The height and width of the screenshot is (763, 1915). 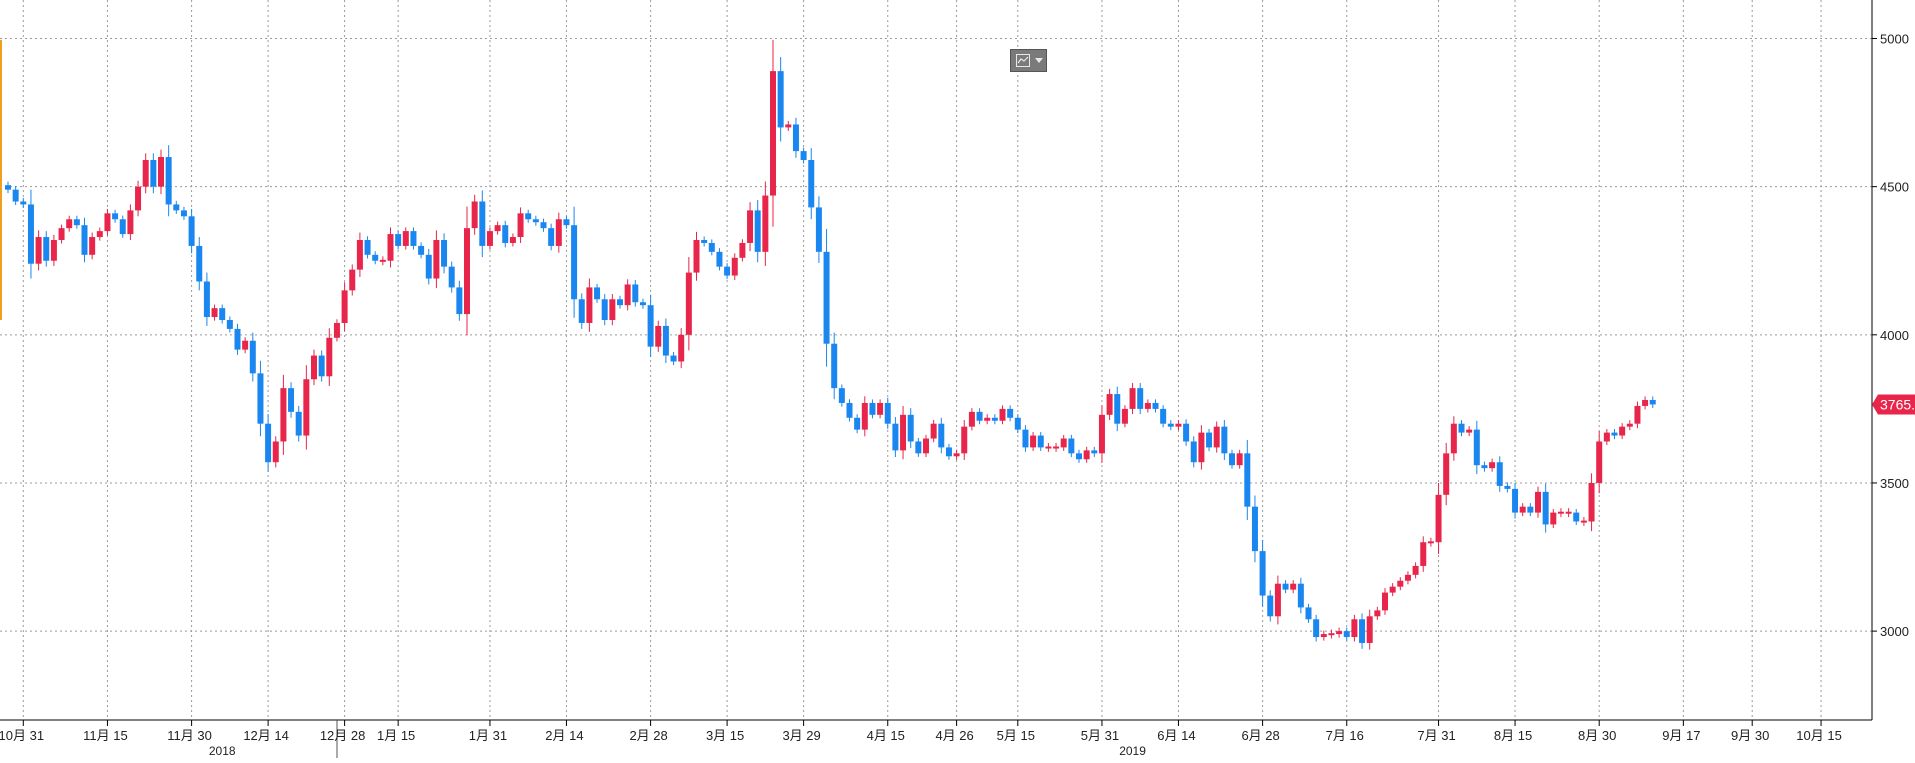 I want to click on x-tick-label: 9月 17, so click(x=1681, y=735).